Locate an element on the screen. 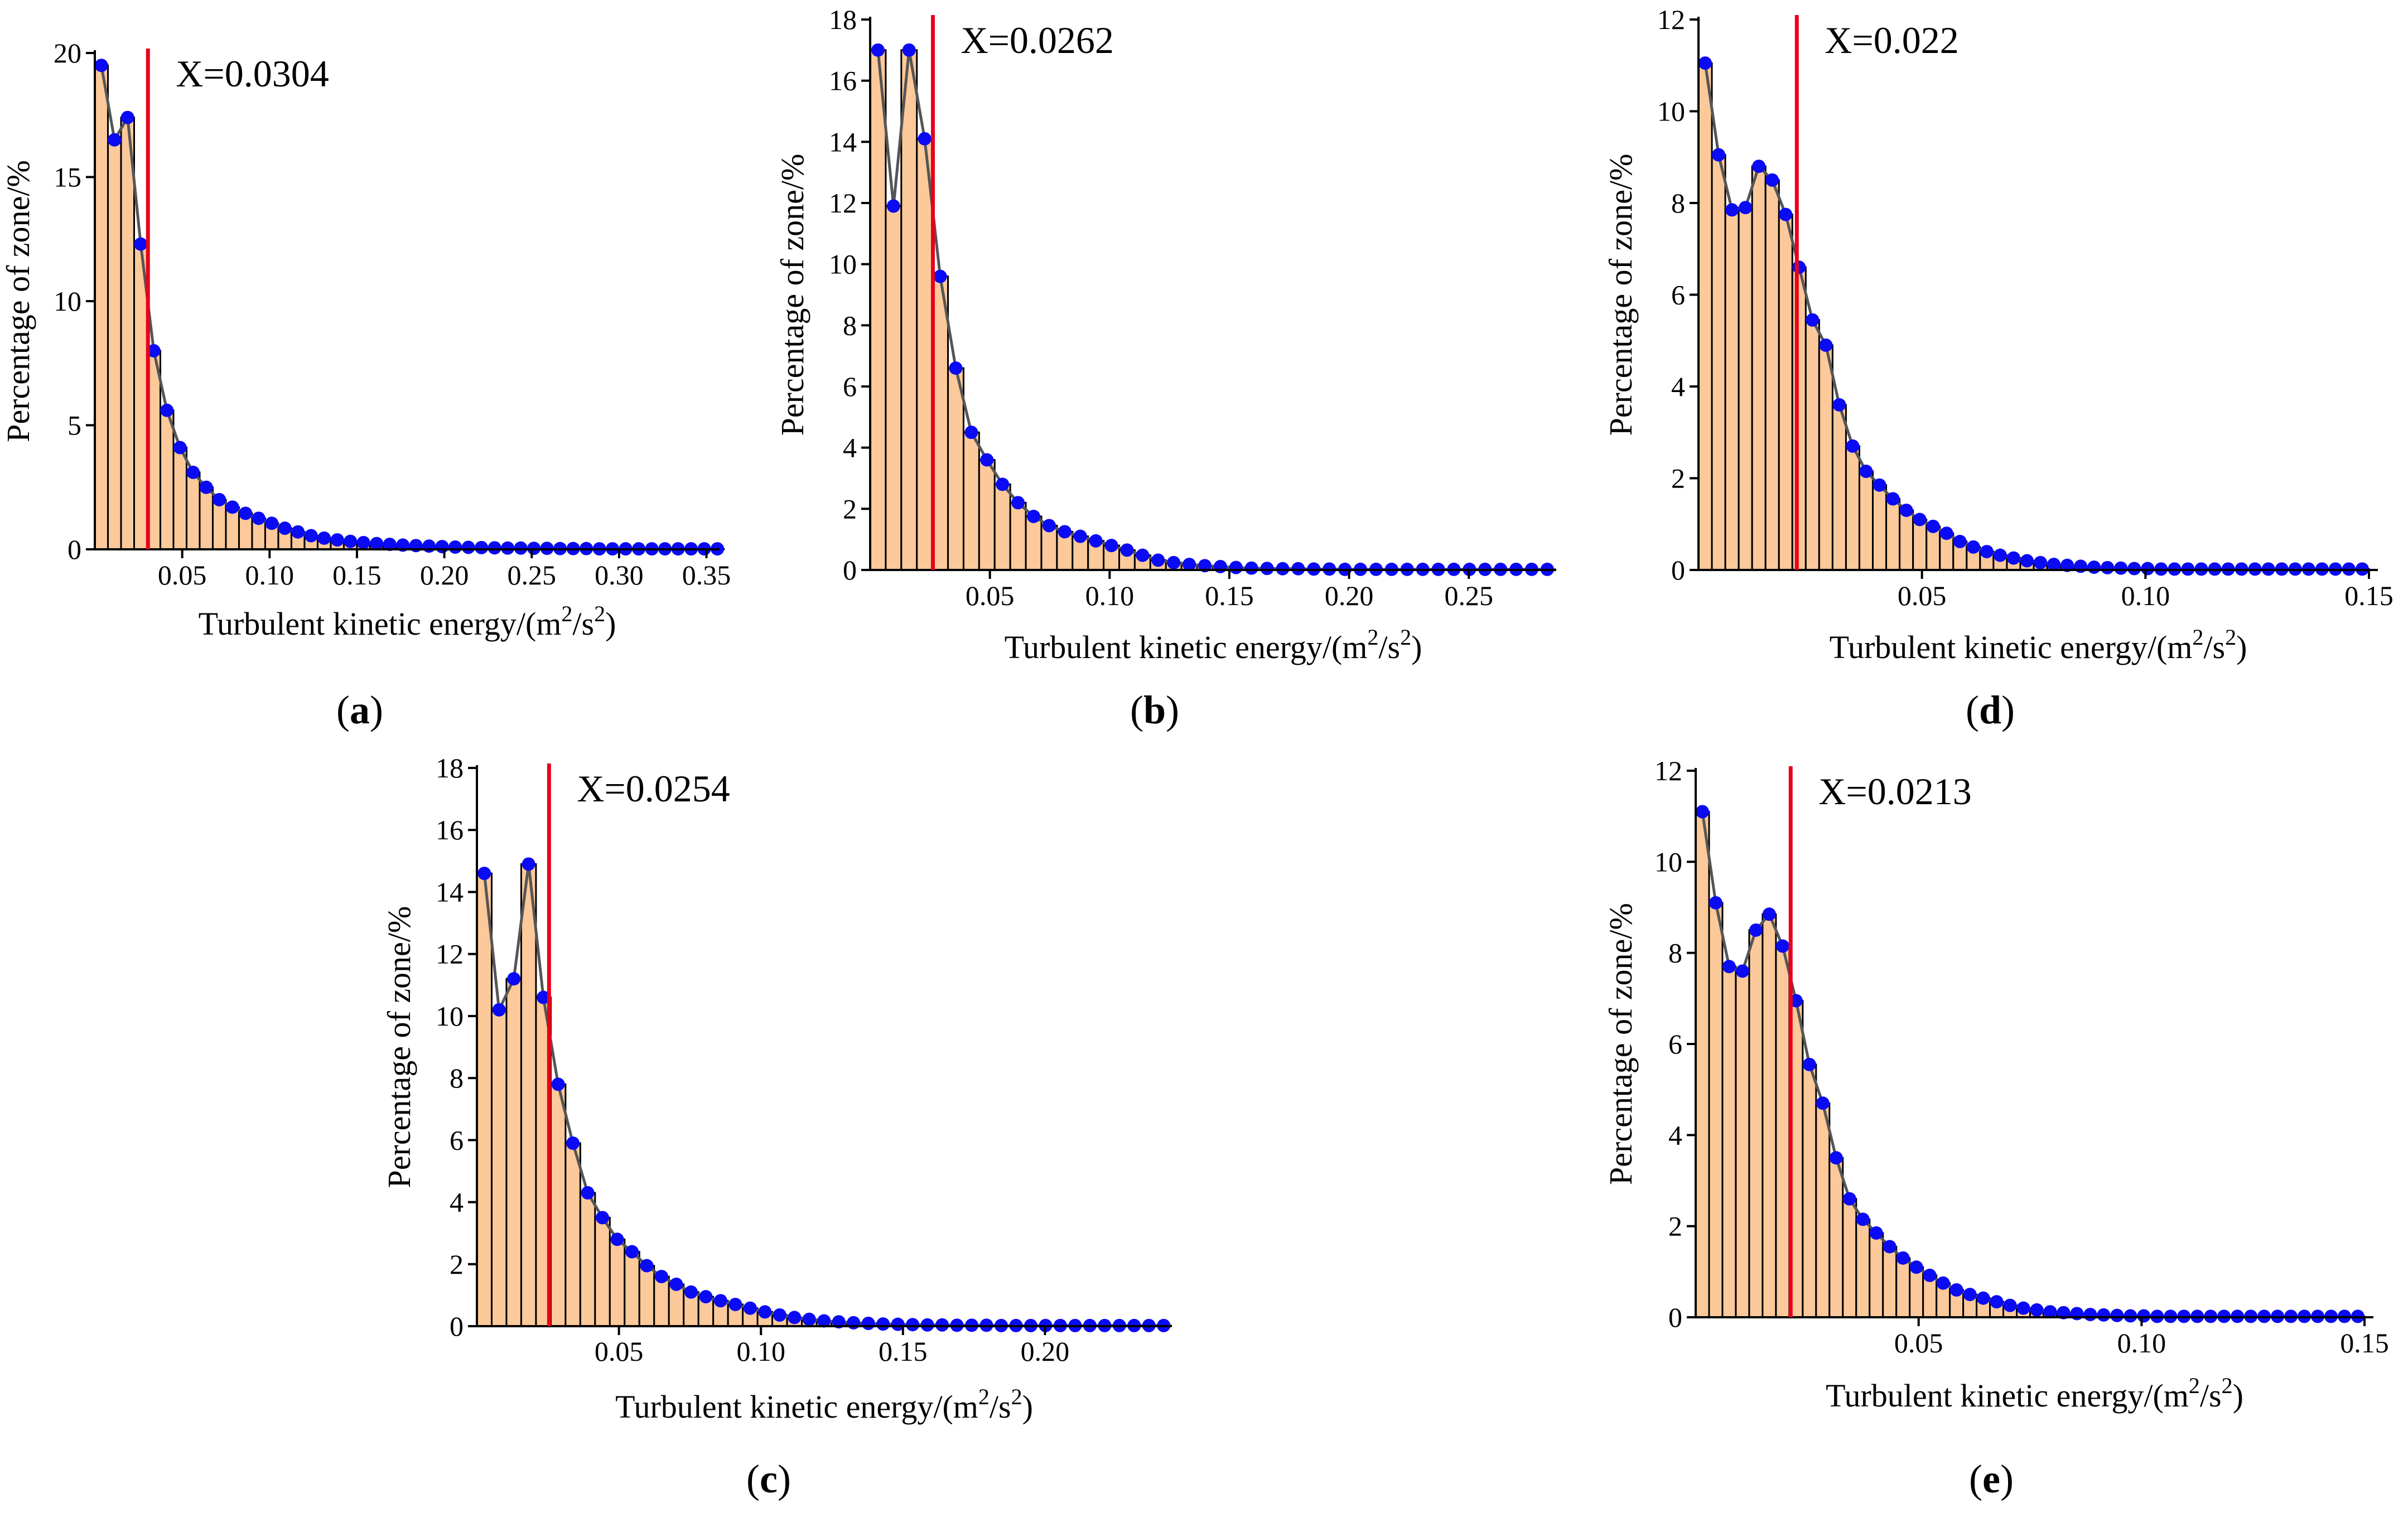  x-tick-label: 0.15 is located at coordinates (357, 575).